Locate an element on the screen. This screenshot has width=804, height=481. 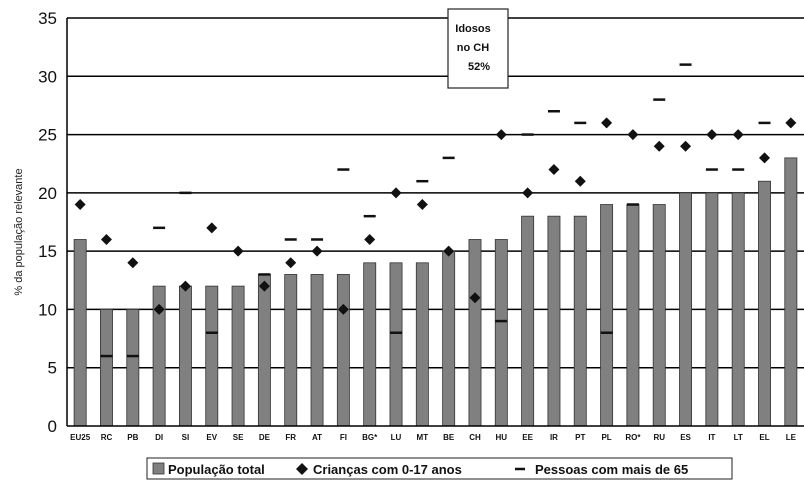
y-tick-label: 30 is located at coordinates (47, 76).